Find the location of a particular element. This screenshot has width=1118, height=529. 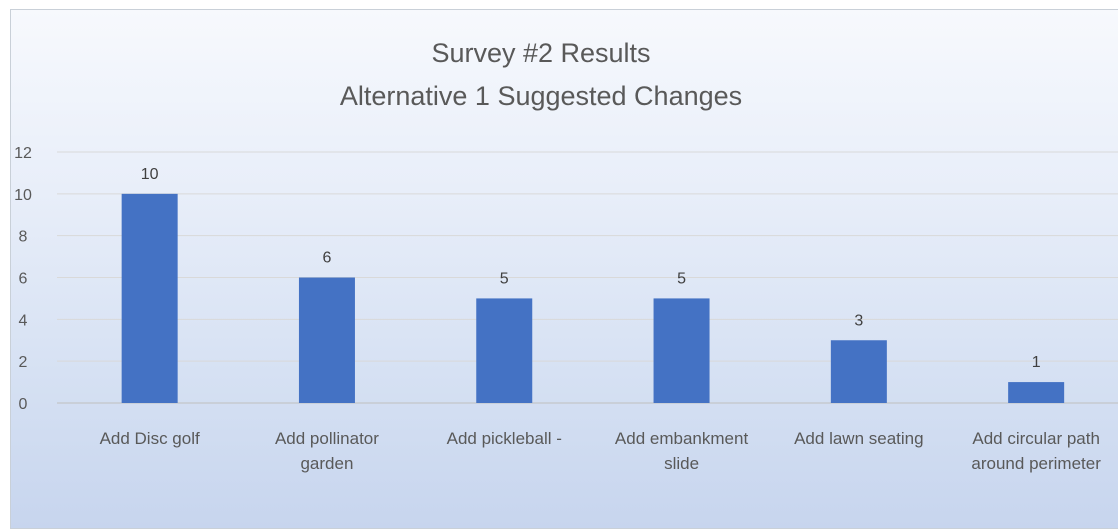

data-label: 1 is located at coordinates (1036, 362).